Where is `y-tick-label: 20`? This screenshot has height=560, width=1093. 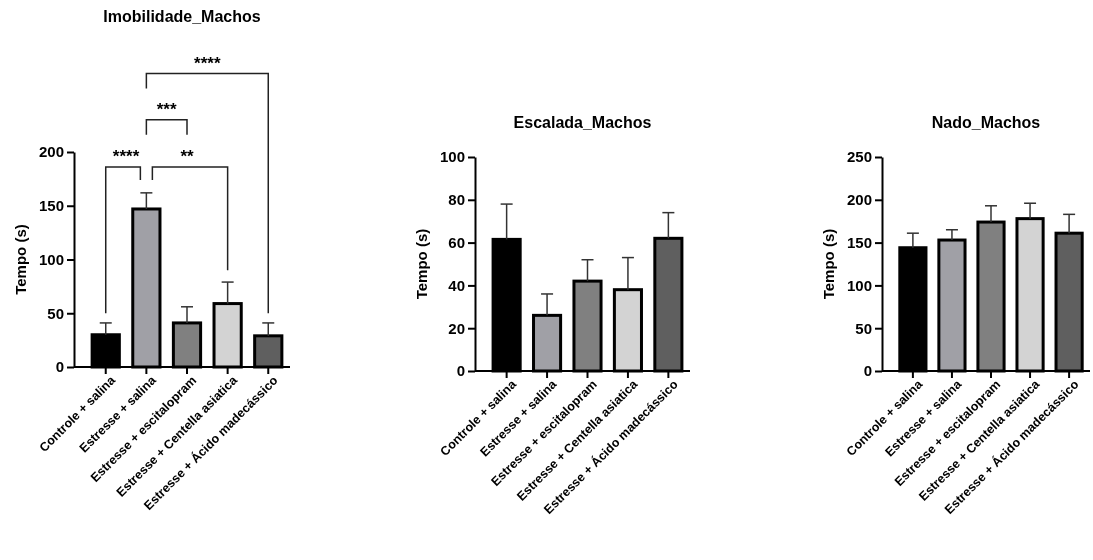
y-tick-label: 20 is located at coordinates (456, 328).